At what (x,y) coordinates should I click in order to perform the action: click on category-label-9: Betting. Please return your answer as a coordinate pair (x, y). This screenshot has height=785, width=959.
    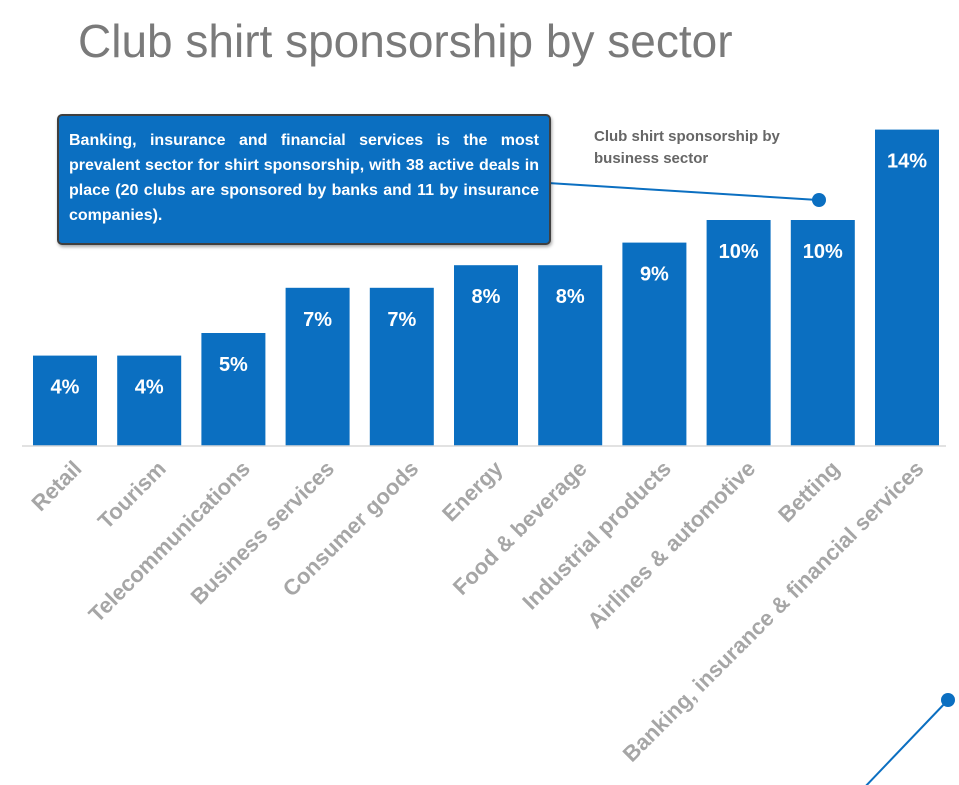
    Looking at the image, I should click on (808, 491).